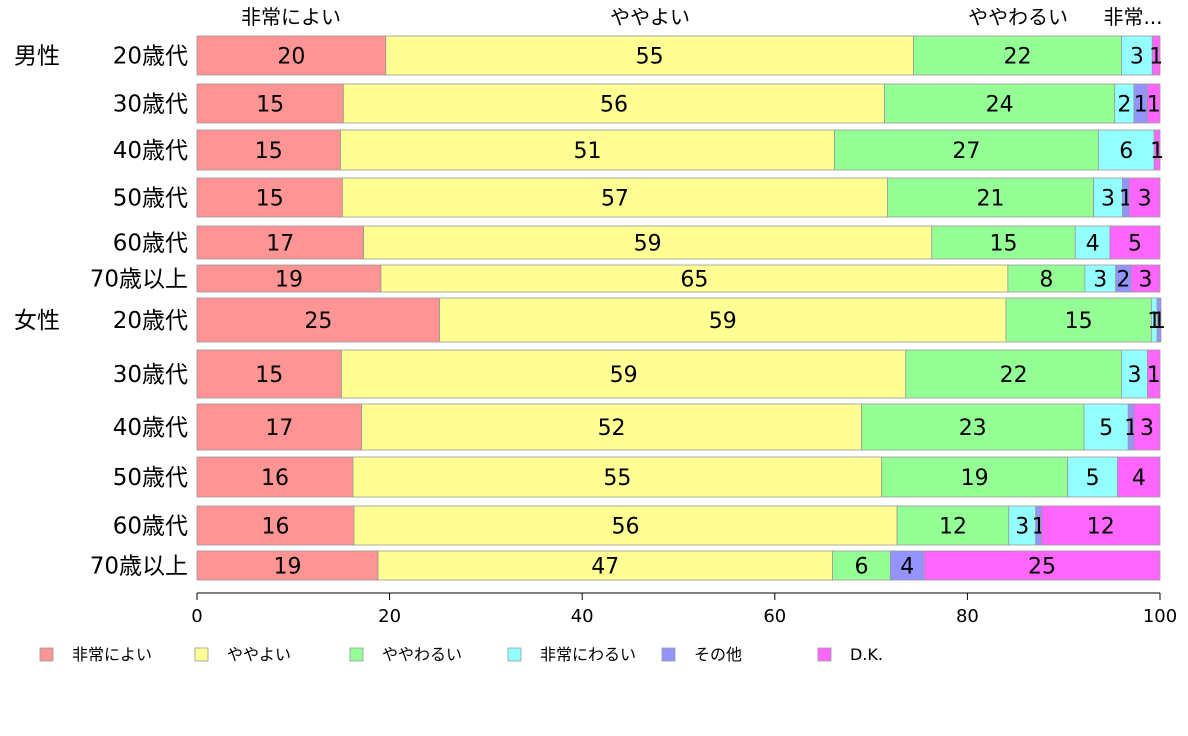 Image resolution: width=1188 pixels, height=736 pixels. I want to click on data-label: 52, so click(612, 428).